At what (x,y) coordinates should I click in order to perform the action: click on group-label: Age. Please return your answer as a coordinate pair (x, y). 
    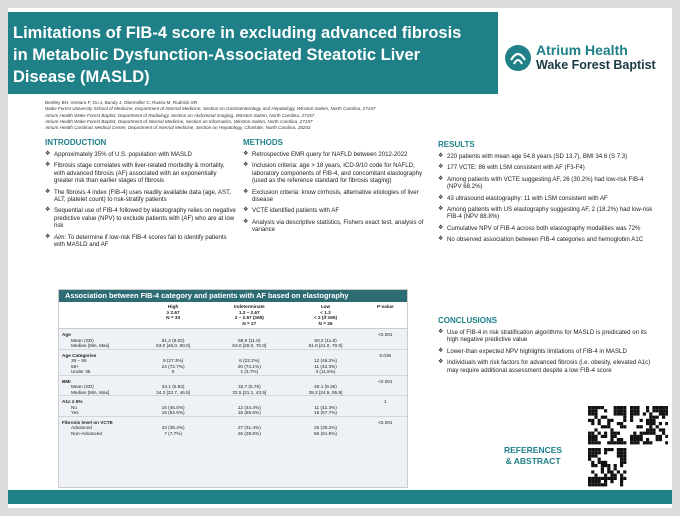
    Looking at the image, I should click on (97, 333).